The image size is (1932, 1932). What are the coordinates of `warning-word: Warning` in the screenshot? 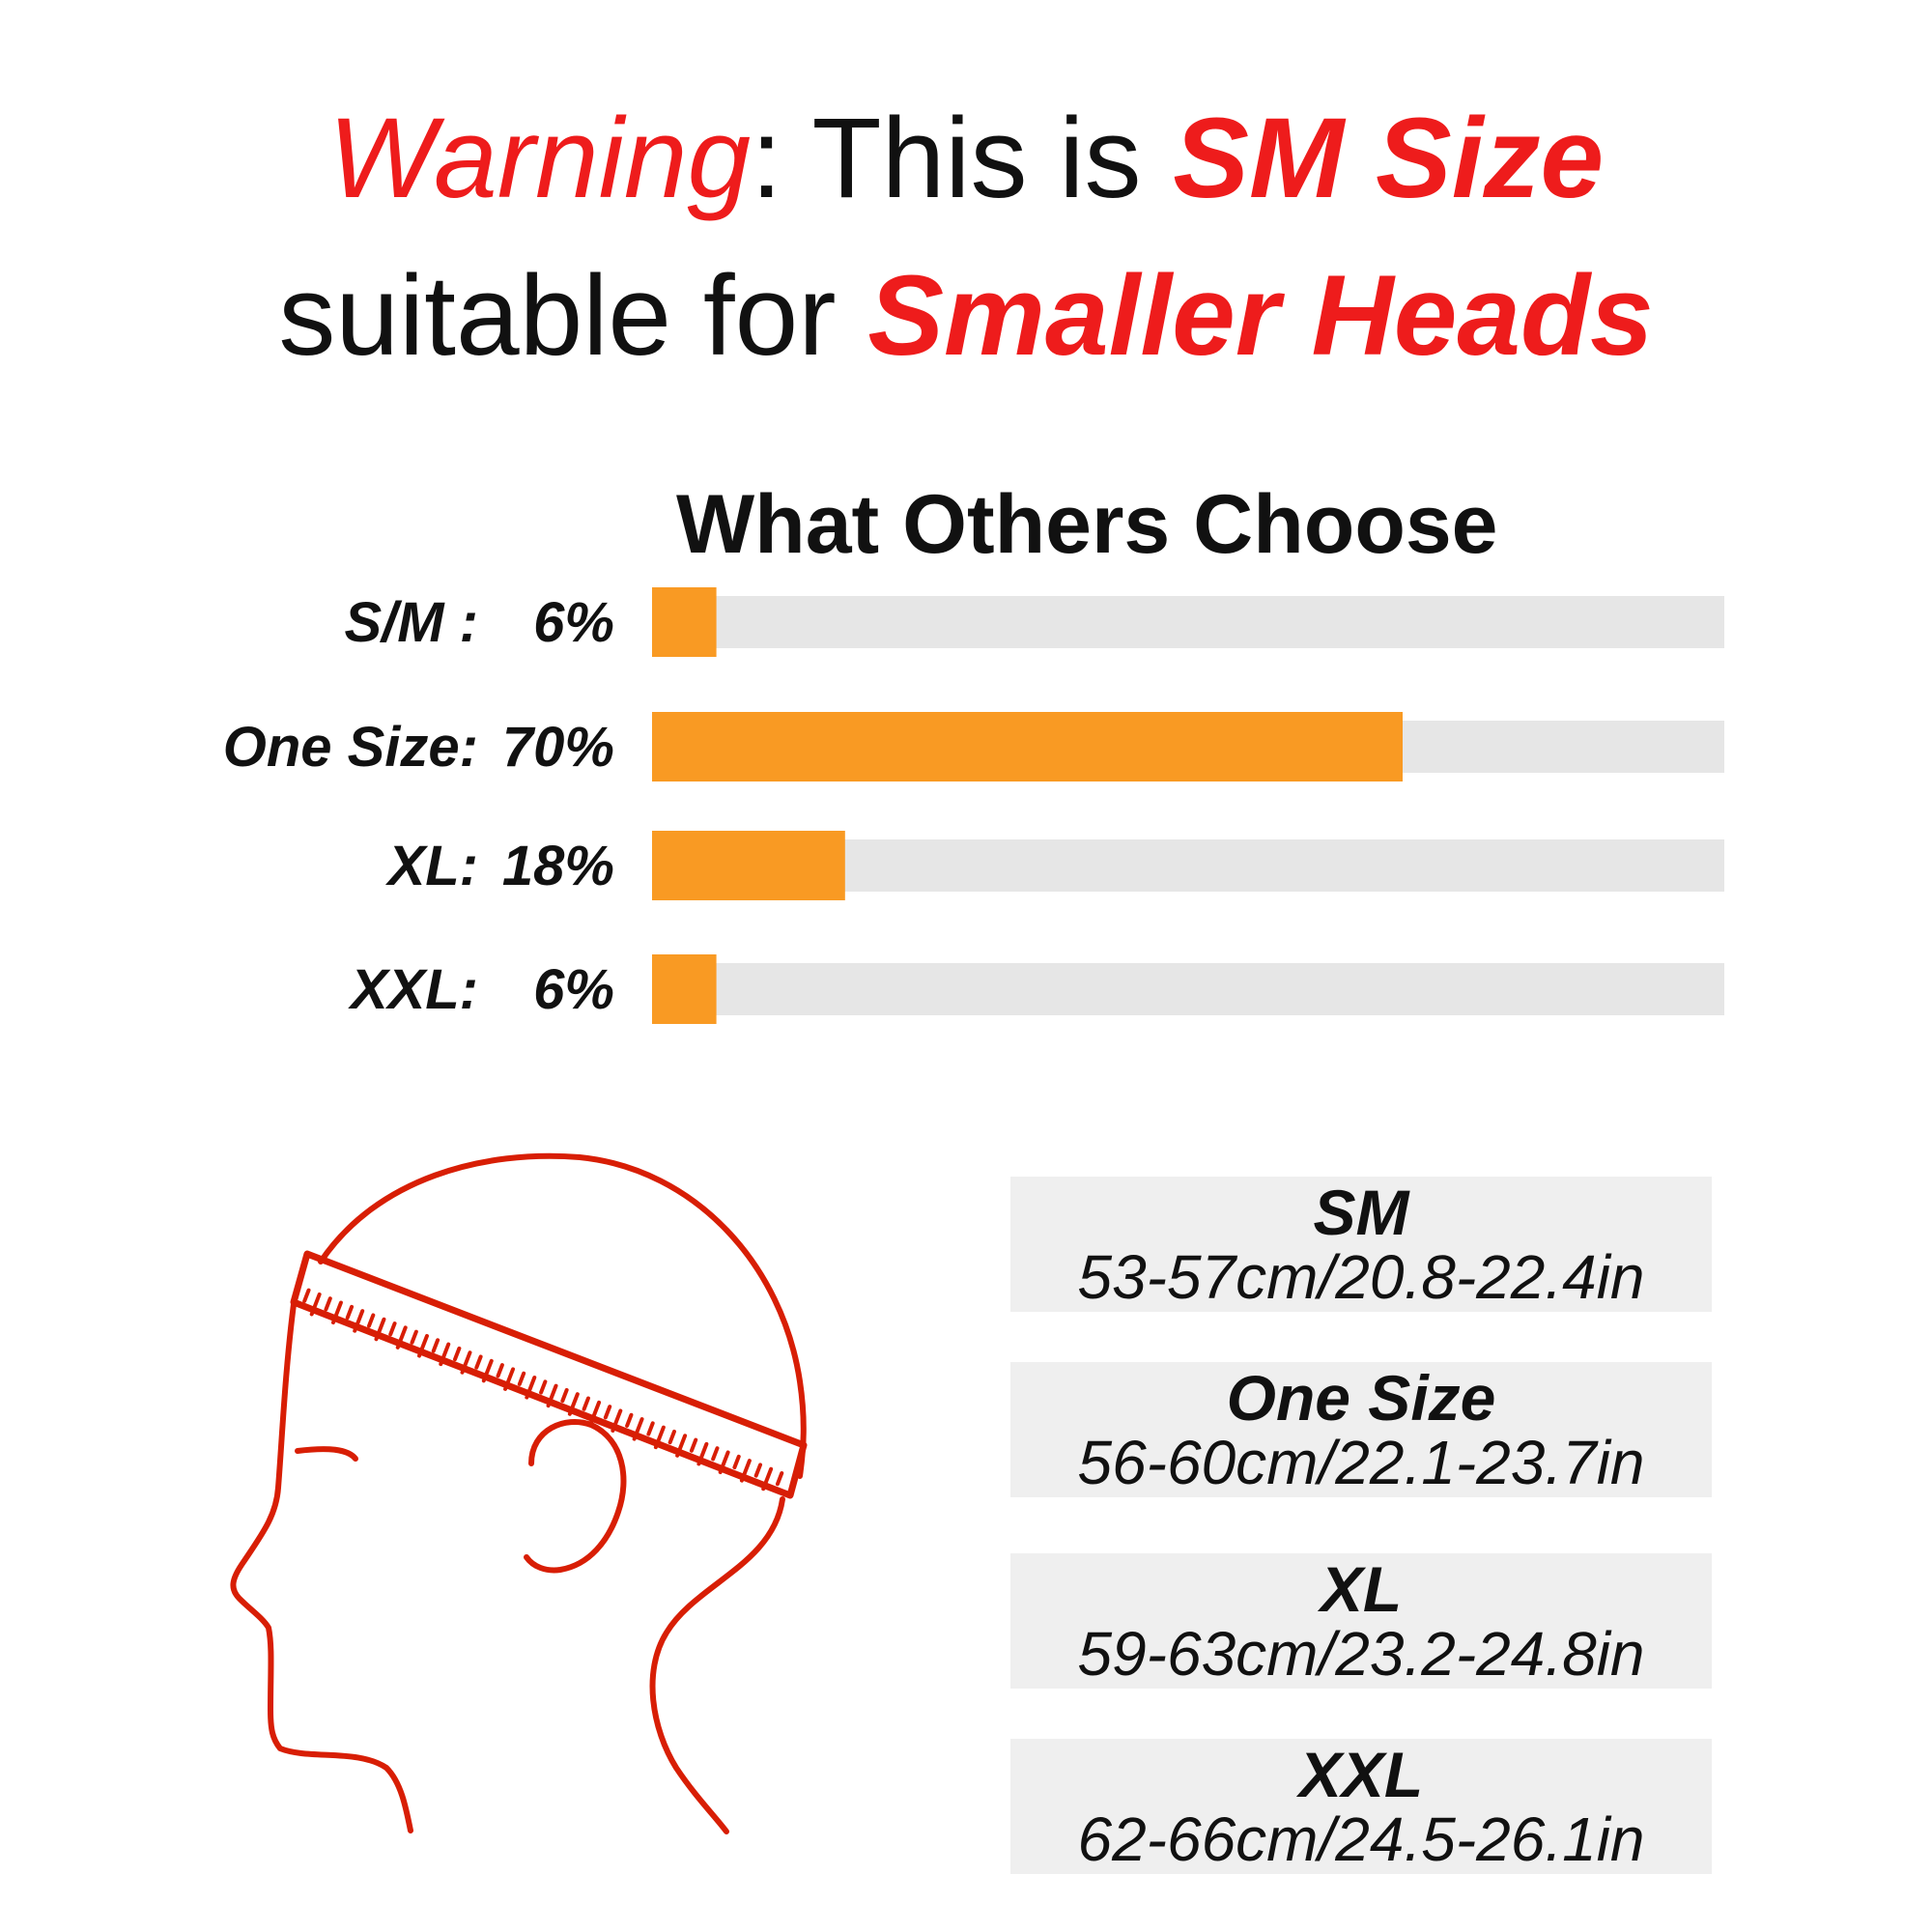 It's located at (539, 158).